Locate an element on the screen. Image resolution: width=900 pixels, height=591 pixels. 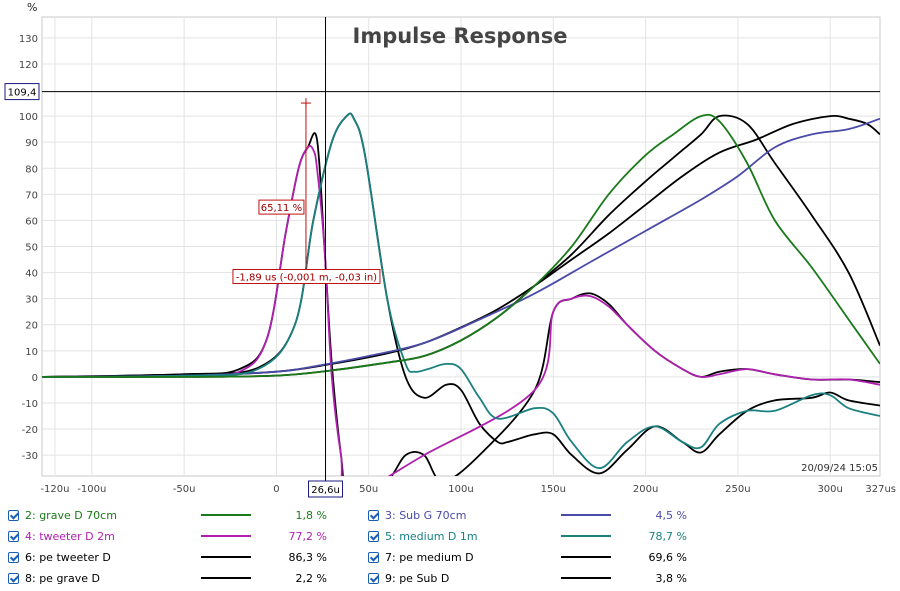
x-tick-label: 150u is located at coordinates (553, 489).